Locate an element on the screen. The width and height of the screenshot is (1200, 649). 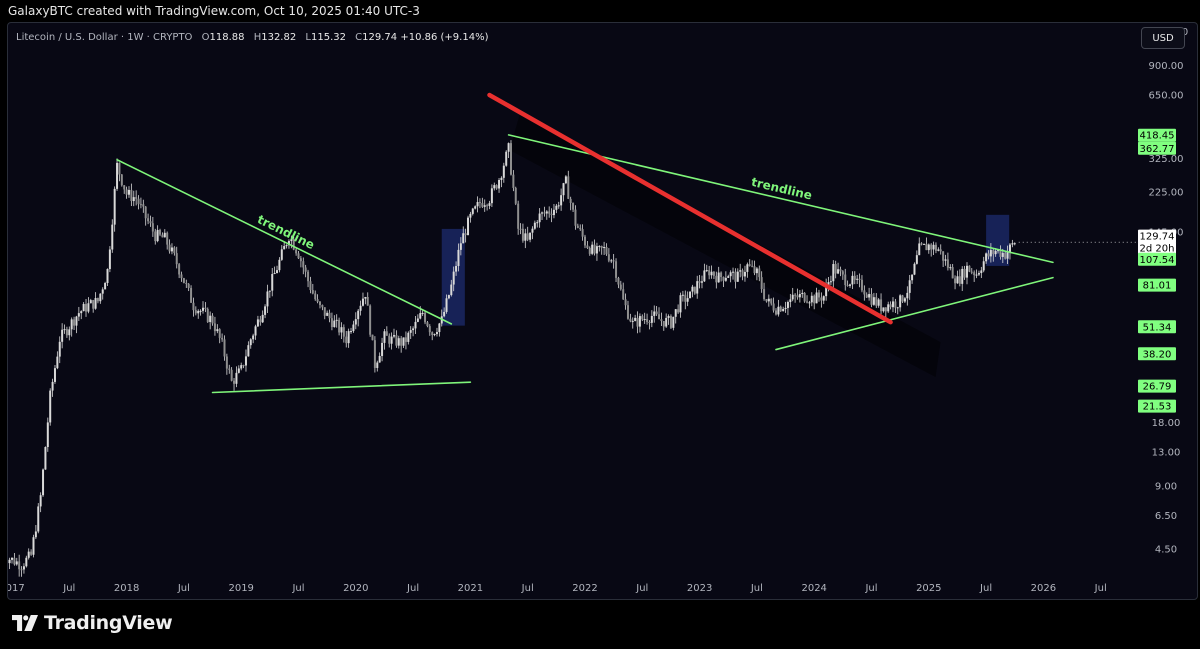
low-label: L is located at coordinates (308, 37).